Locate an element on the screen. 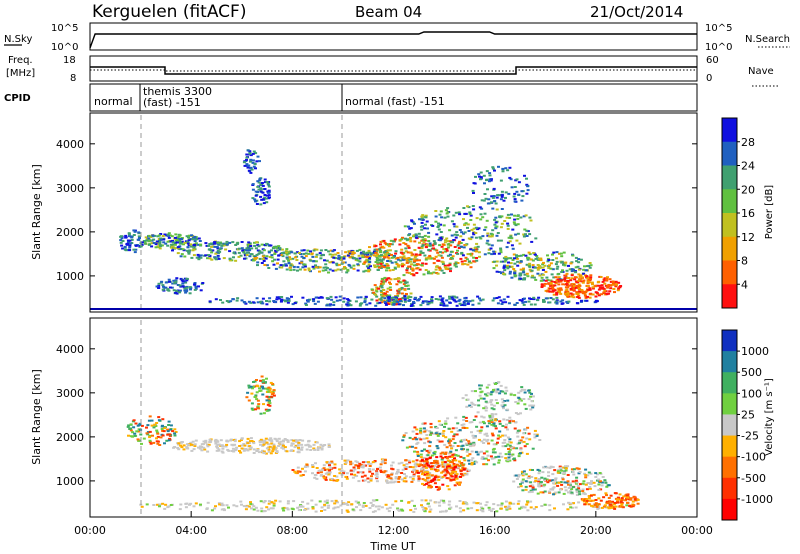 The image size is (800, 554). cpid-frame is located at coordinates (393, 97).